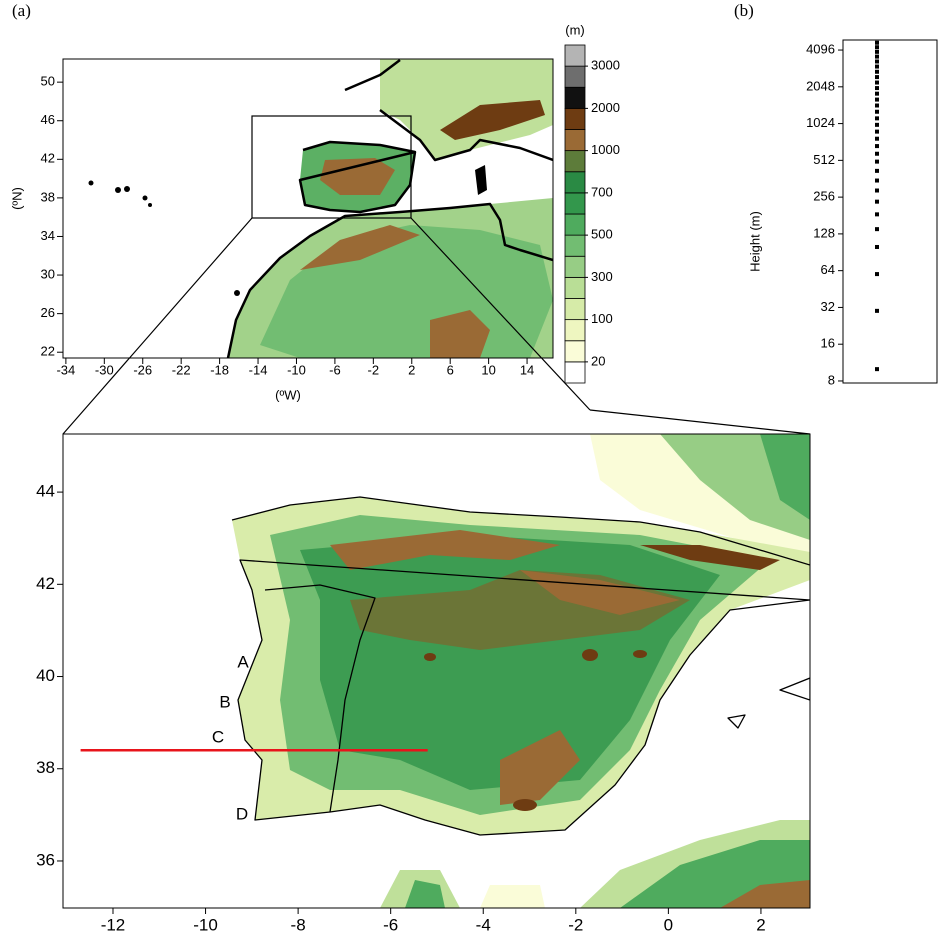 This screenshot has height=937, width=939. I want to click on site-label: C, so click(218, 736).